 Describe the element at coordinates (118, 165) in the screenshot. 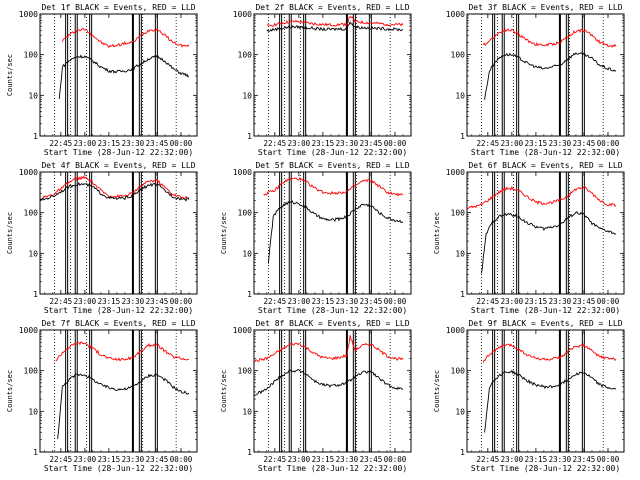

I see `panel-title: Det 4f BLACK = Events, RED = LLD` at that location.